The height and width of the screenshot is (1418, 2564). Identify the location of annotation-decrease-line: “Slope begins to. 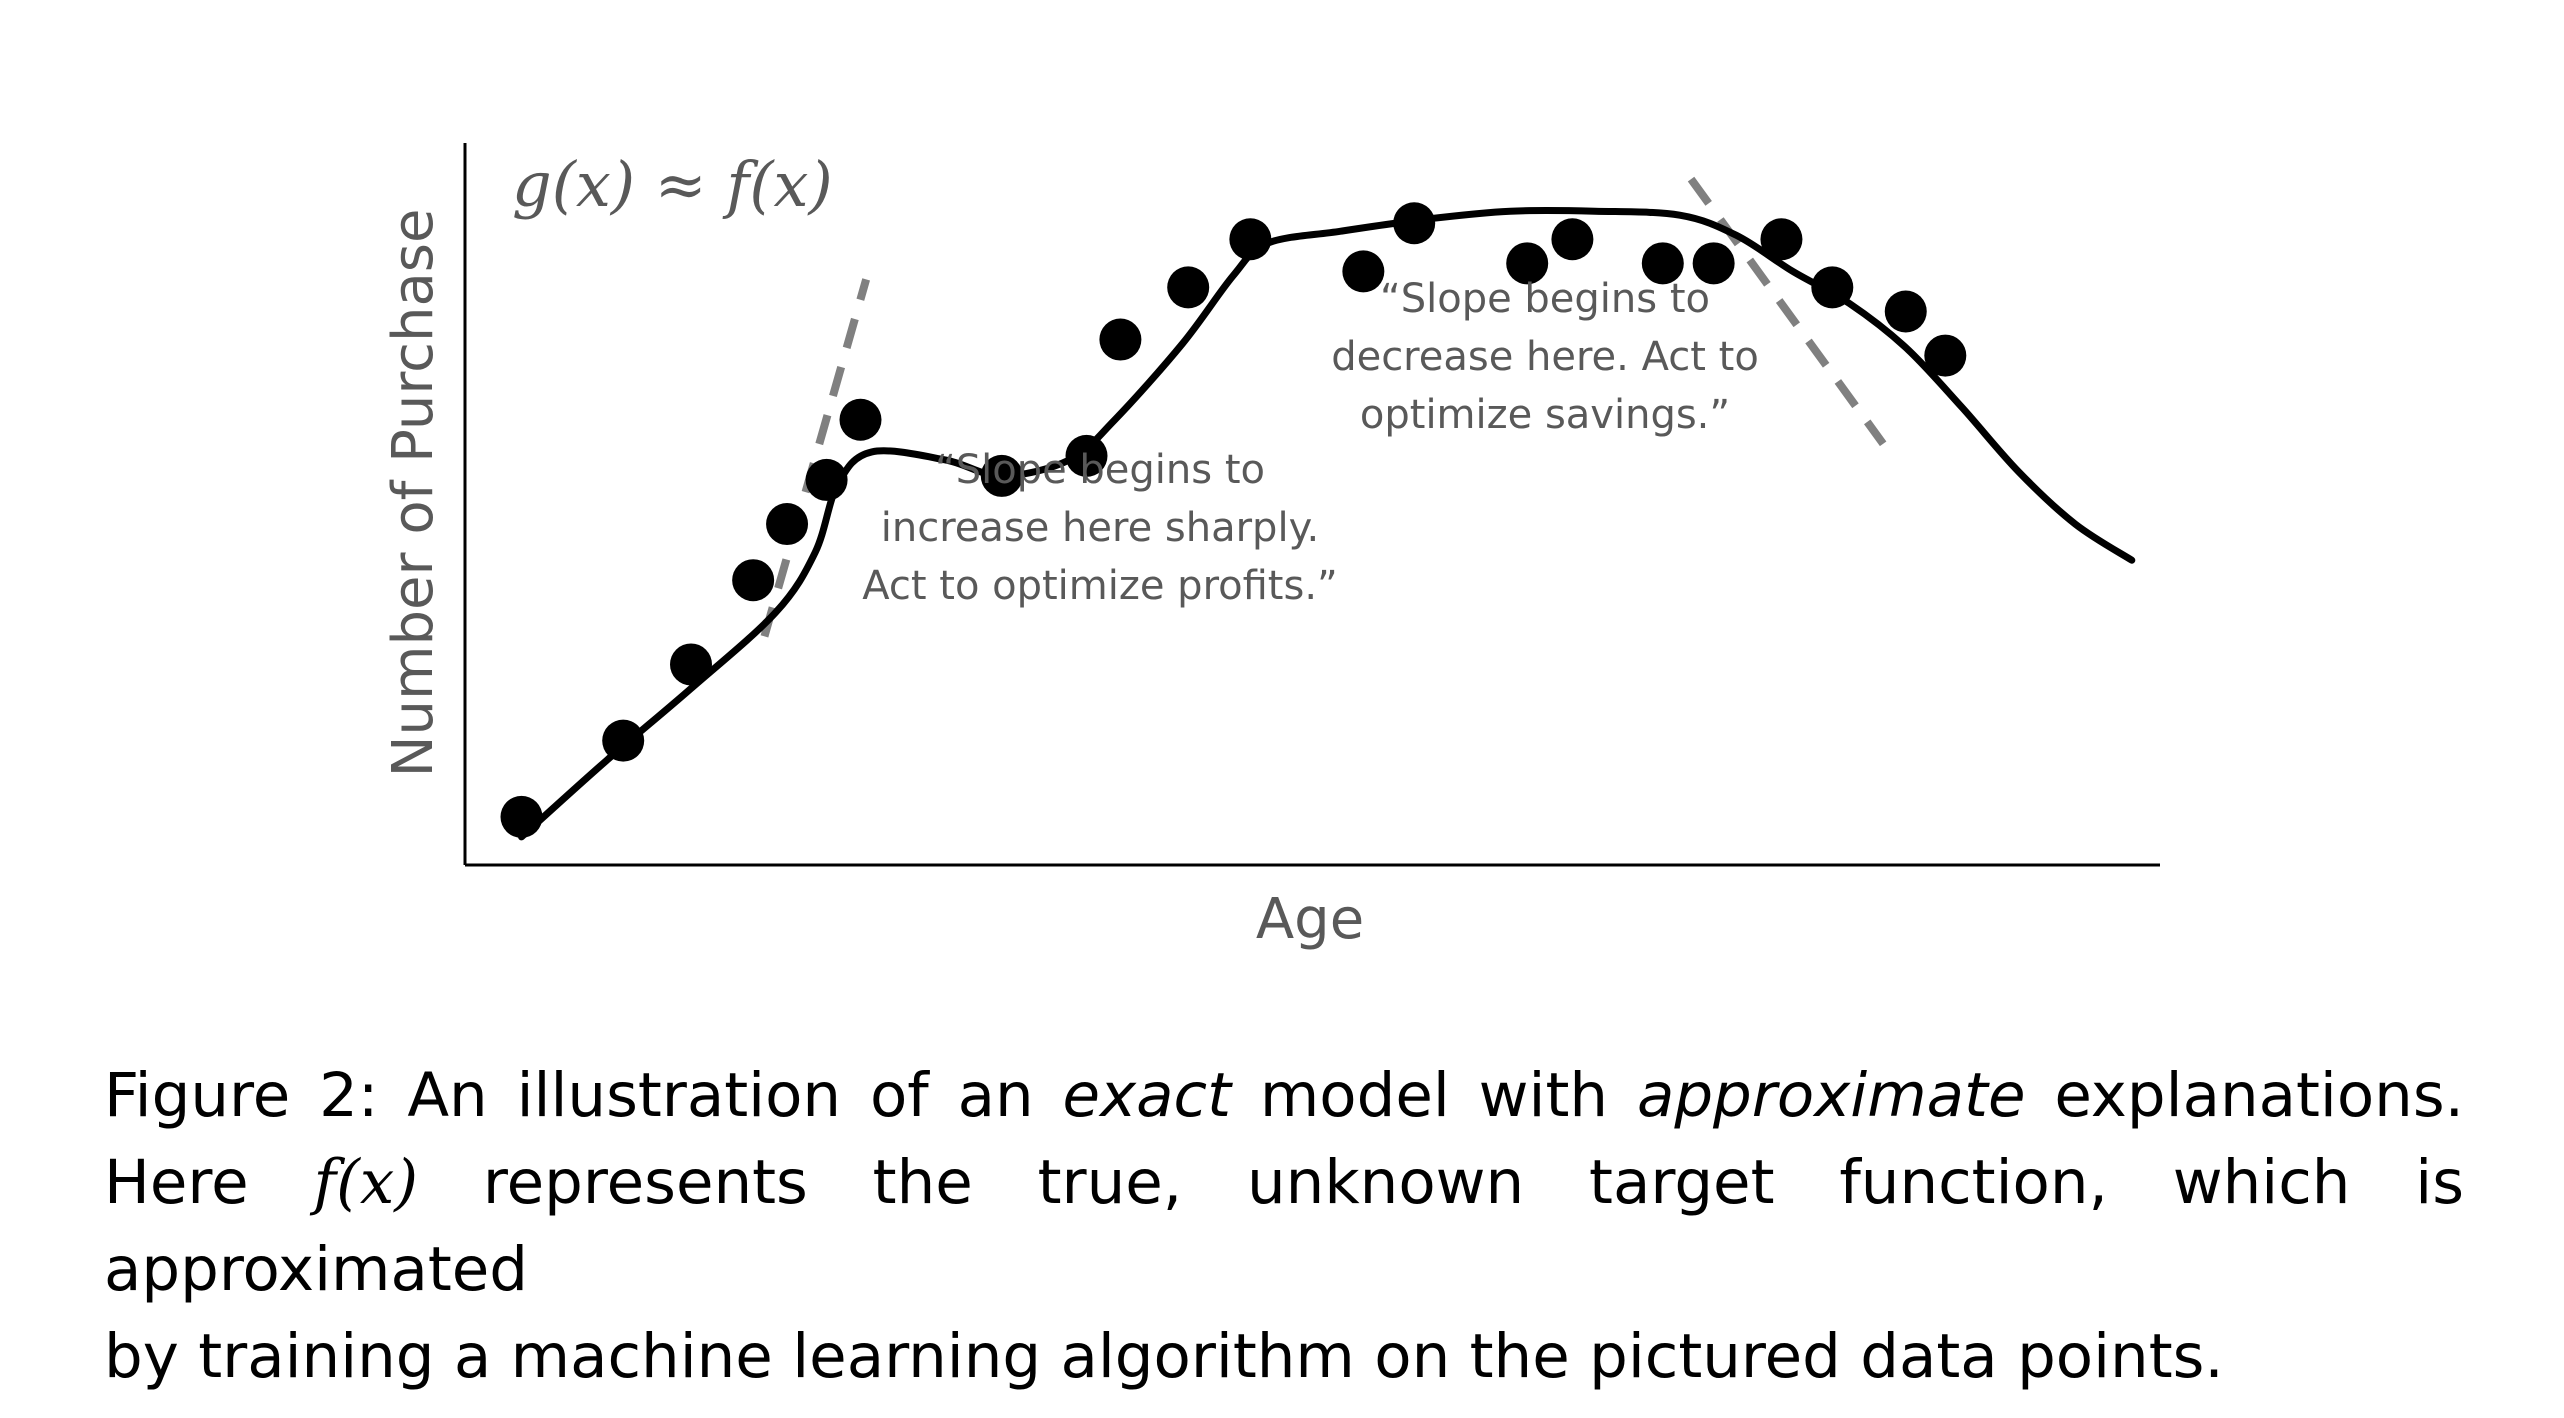
(1545, 299).